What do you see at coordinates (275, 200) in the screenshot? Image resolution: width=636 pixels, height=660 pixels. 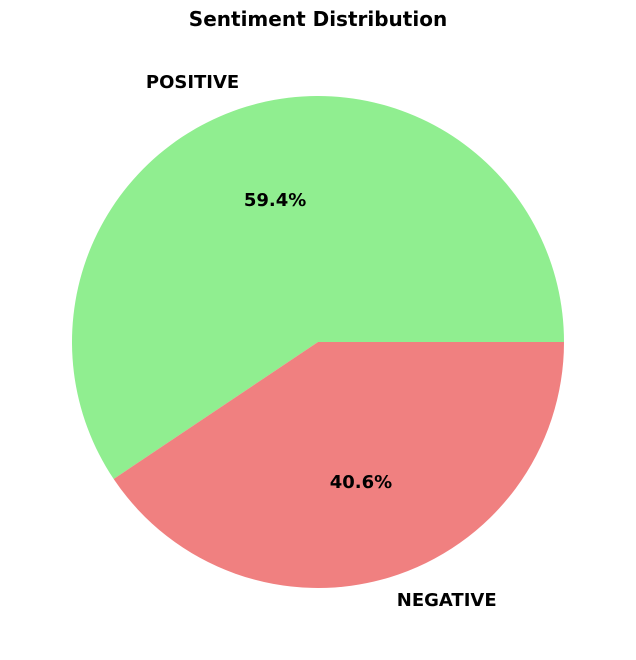 I see `percent-label-positive: 59.4%` at bounding box center [275, 200].